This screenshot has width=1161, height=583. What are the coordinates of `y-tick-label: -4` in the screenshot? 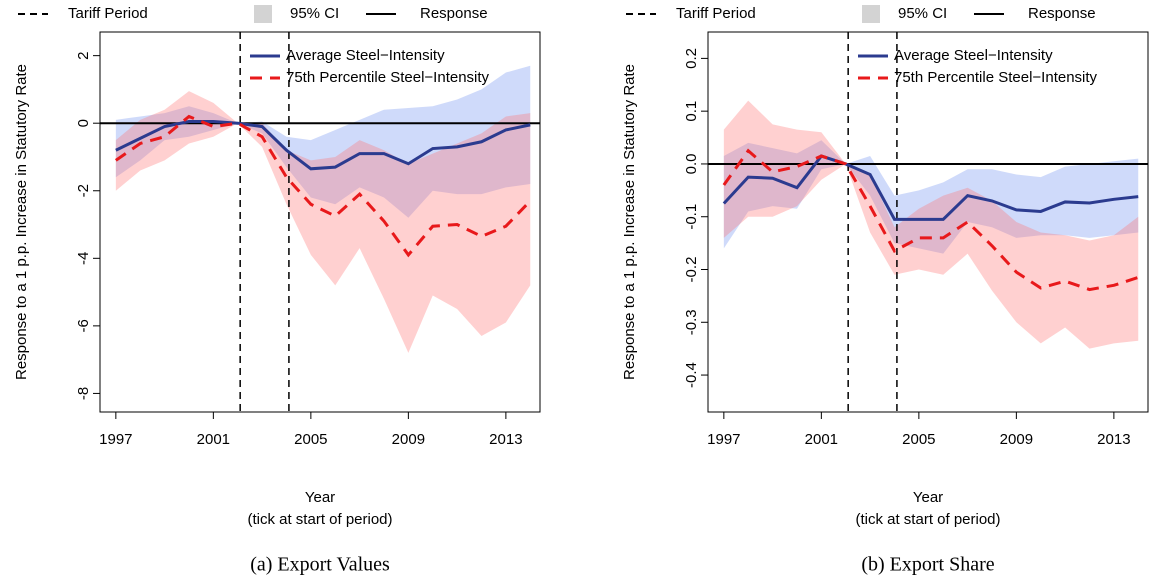 It's located at (83, 258).